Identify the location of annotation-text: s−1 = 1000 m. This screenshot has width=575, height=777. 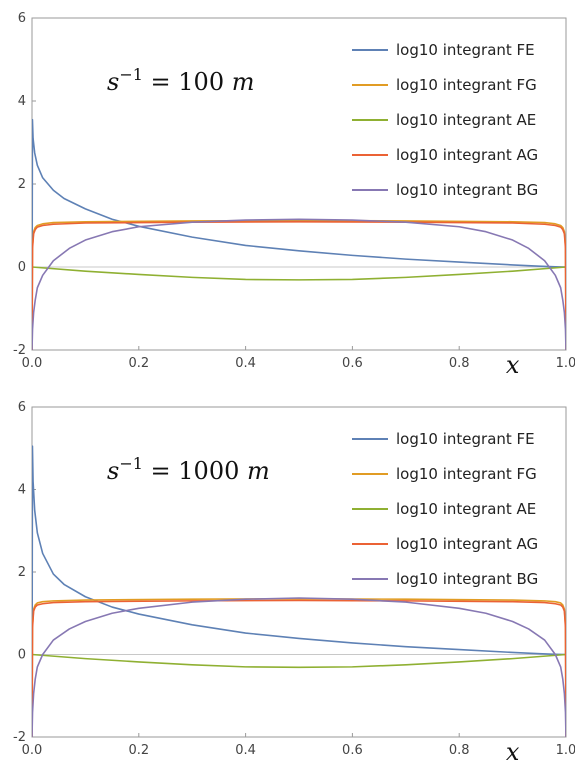
(188, 469).